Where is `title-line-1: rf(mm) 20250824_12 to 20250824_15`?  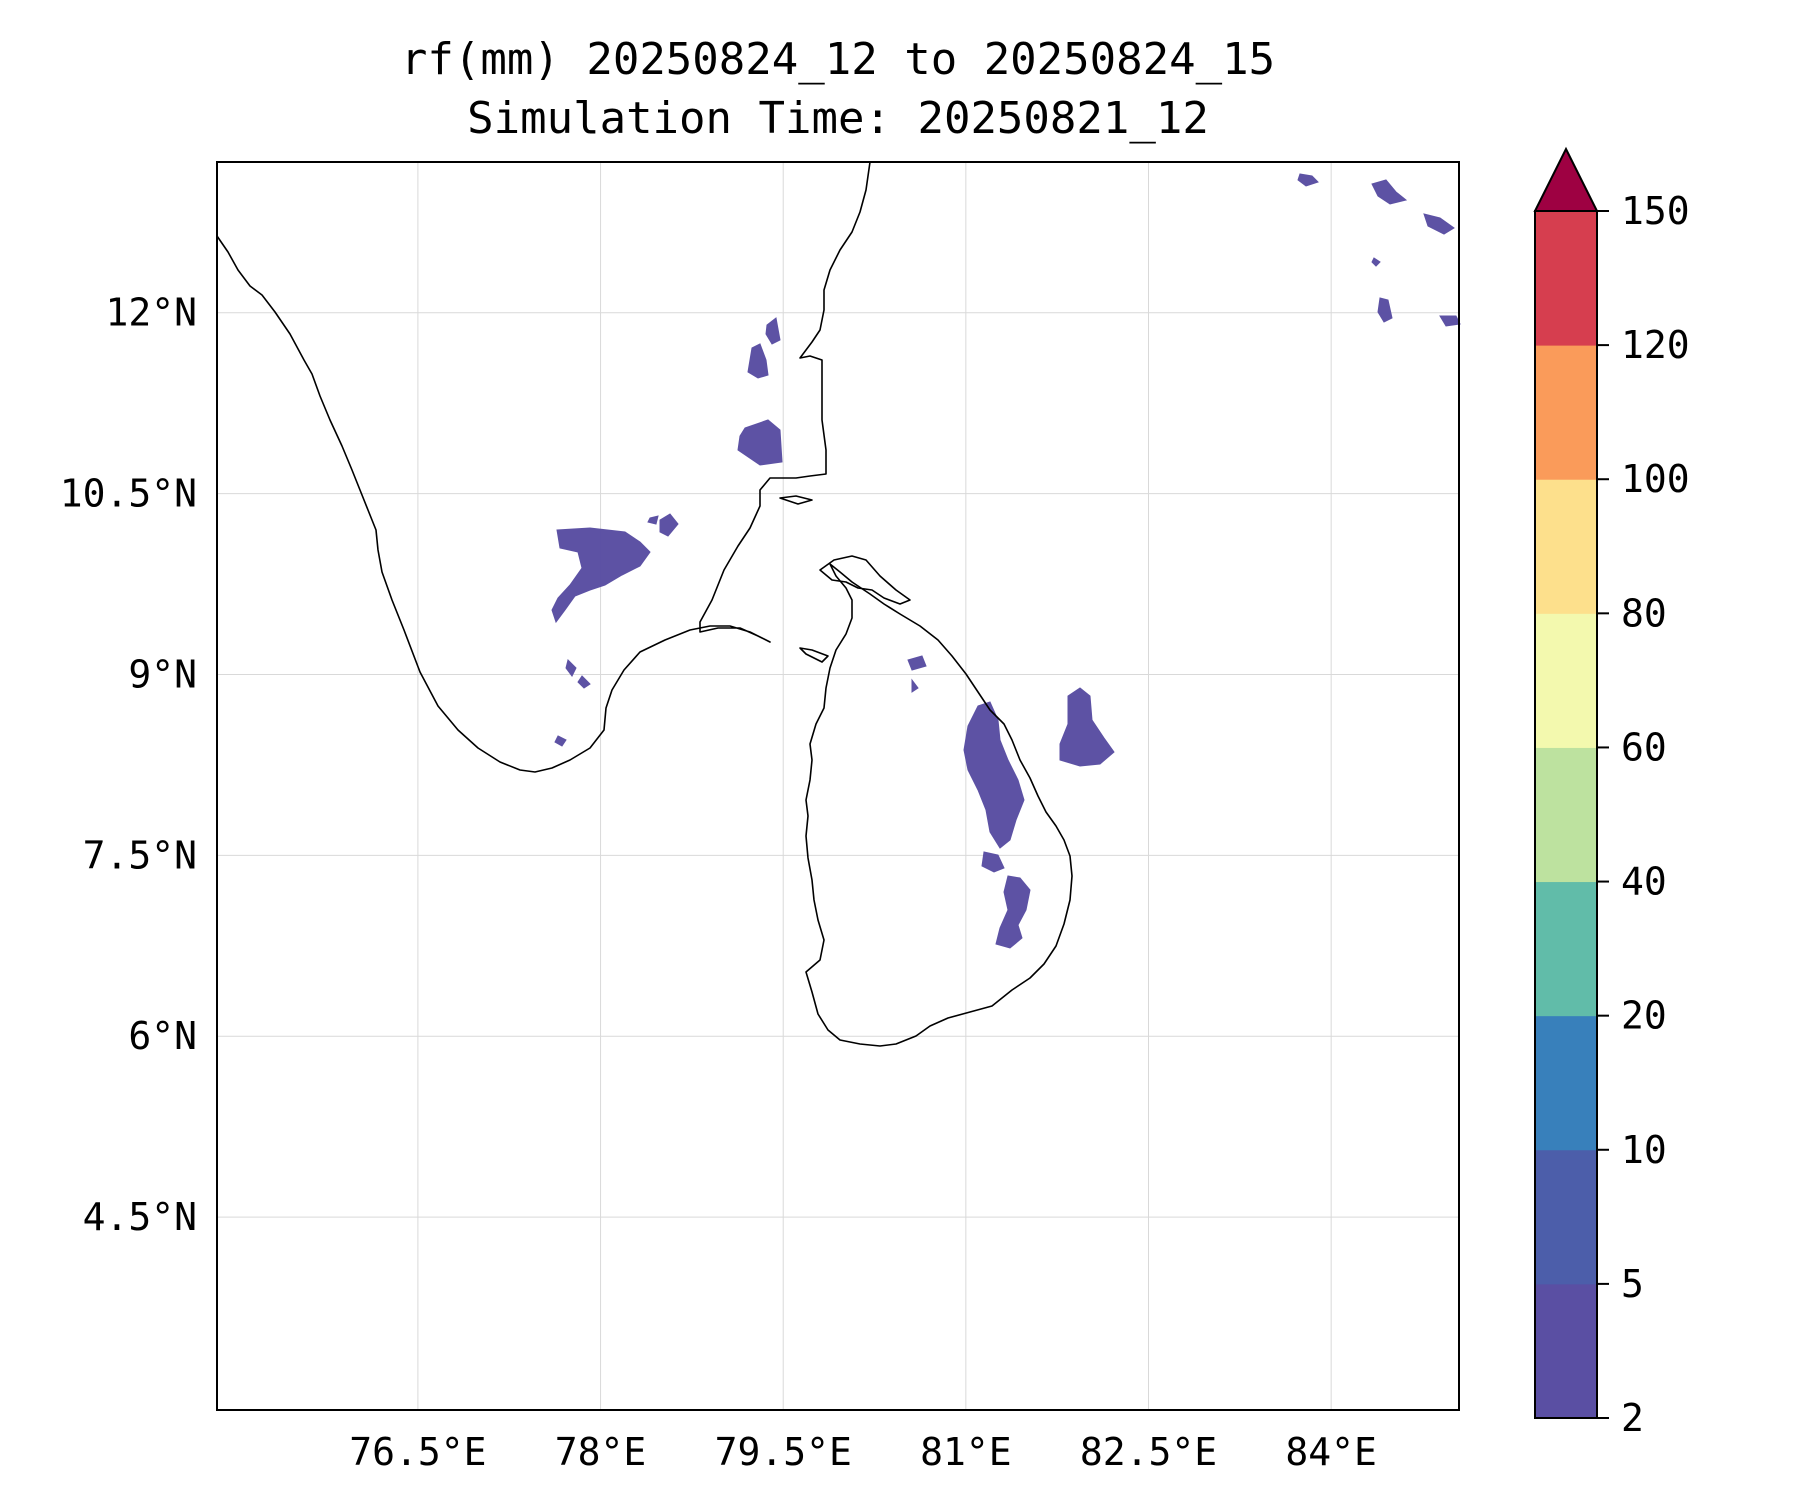 title-line-1: rf(mm) 20250824_12 to 20250824_15 is located at coordinates (838, 59).